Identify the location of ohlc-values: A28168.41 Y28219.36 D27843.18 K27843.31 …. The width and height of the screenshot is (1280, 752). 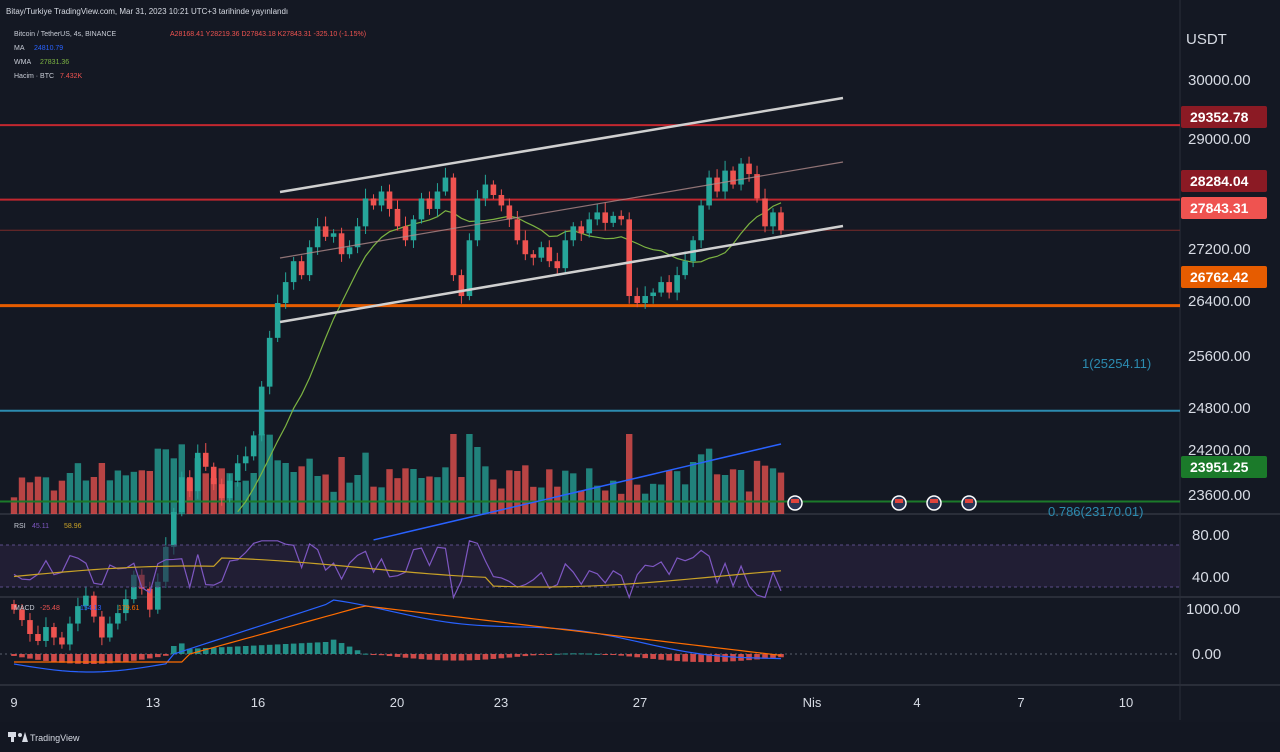
(268, 34).